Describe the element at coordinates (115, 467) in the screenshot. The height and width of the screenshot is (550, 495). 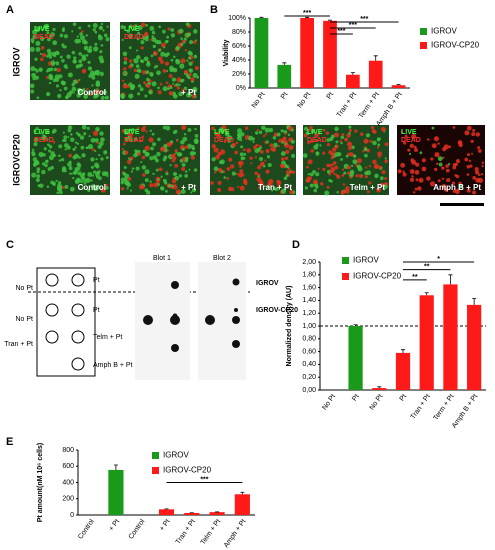
I see `error-bar` at that location.